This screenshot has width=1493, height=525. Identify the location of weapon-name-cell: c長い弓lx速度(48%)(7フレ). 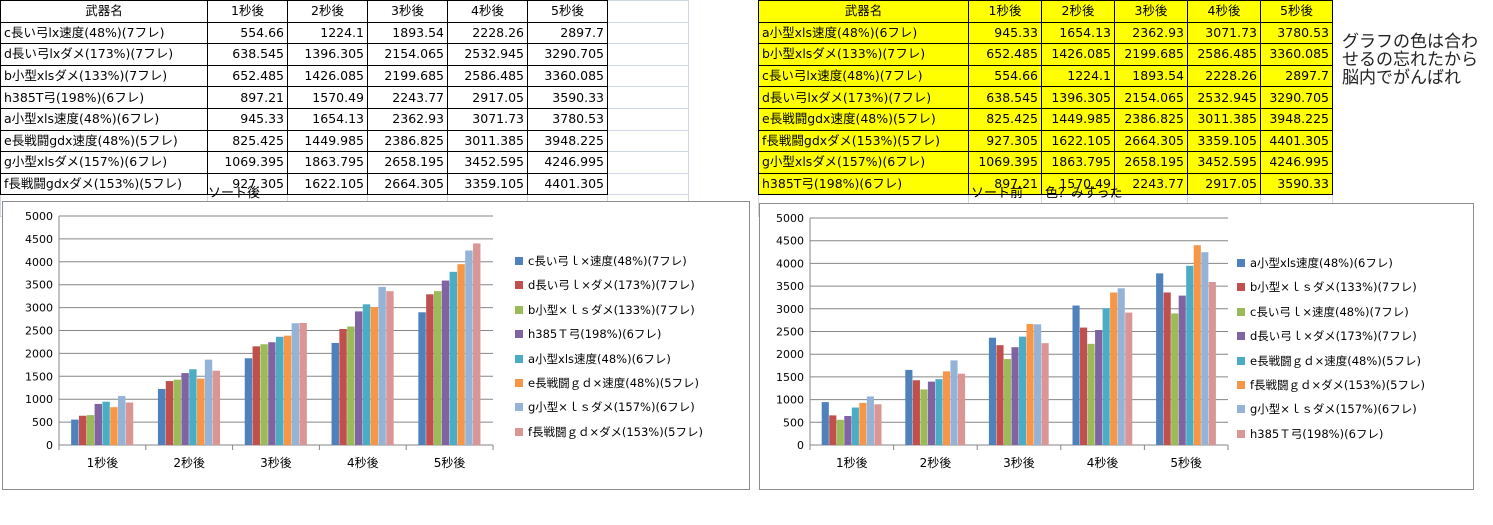
(104, 33).